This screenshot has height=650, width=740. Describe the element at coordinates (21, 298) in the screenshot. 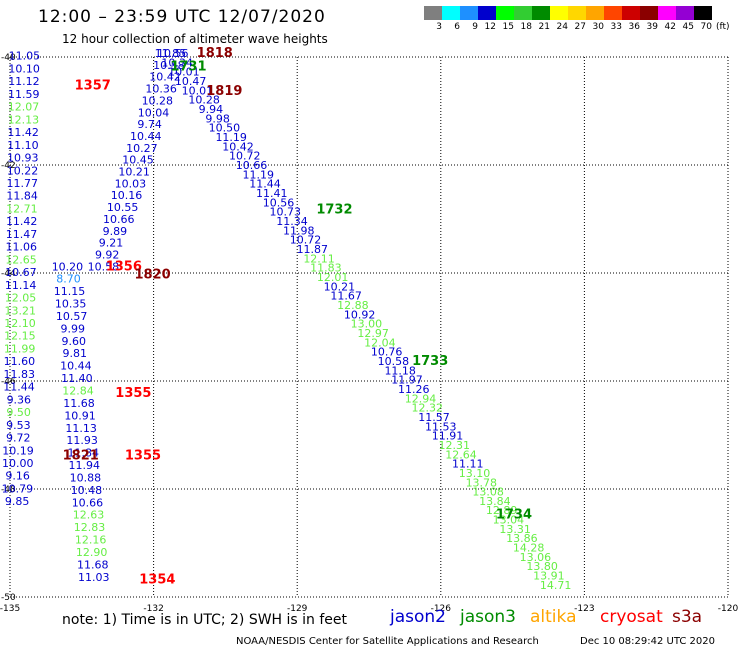

I see `wave-height-value: 12.05` at that location.